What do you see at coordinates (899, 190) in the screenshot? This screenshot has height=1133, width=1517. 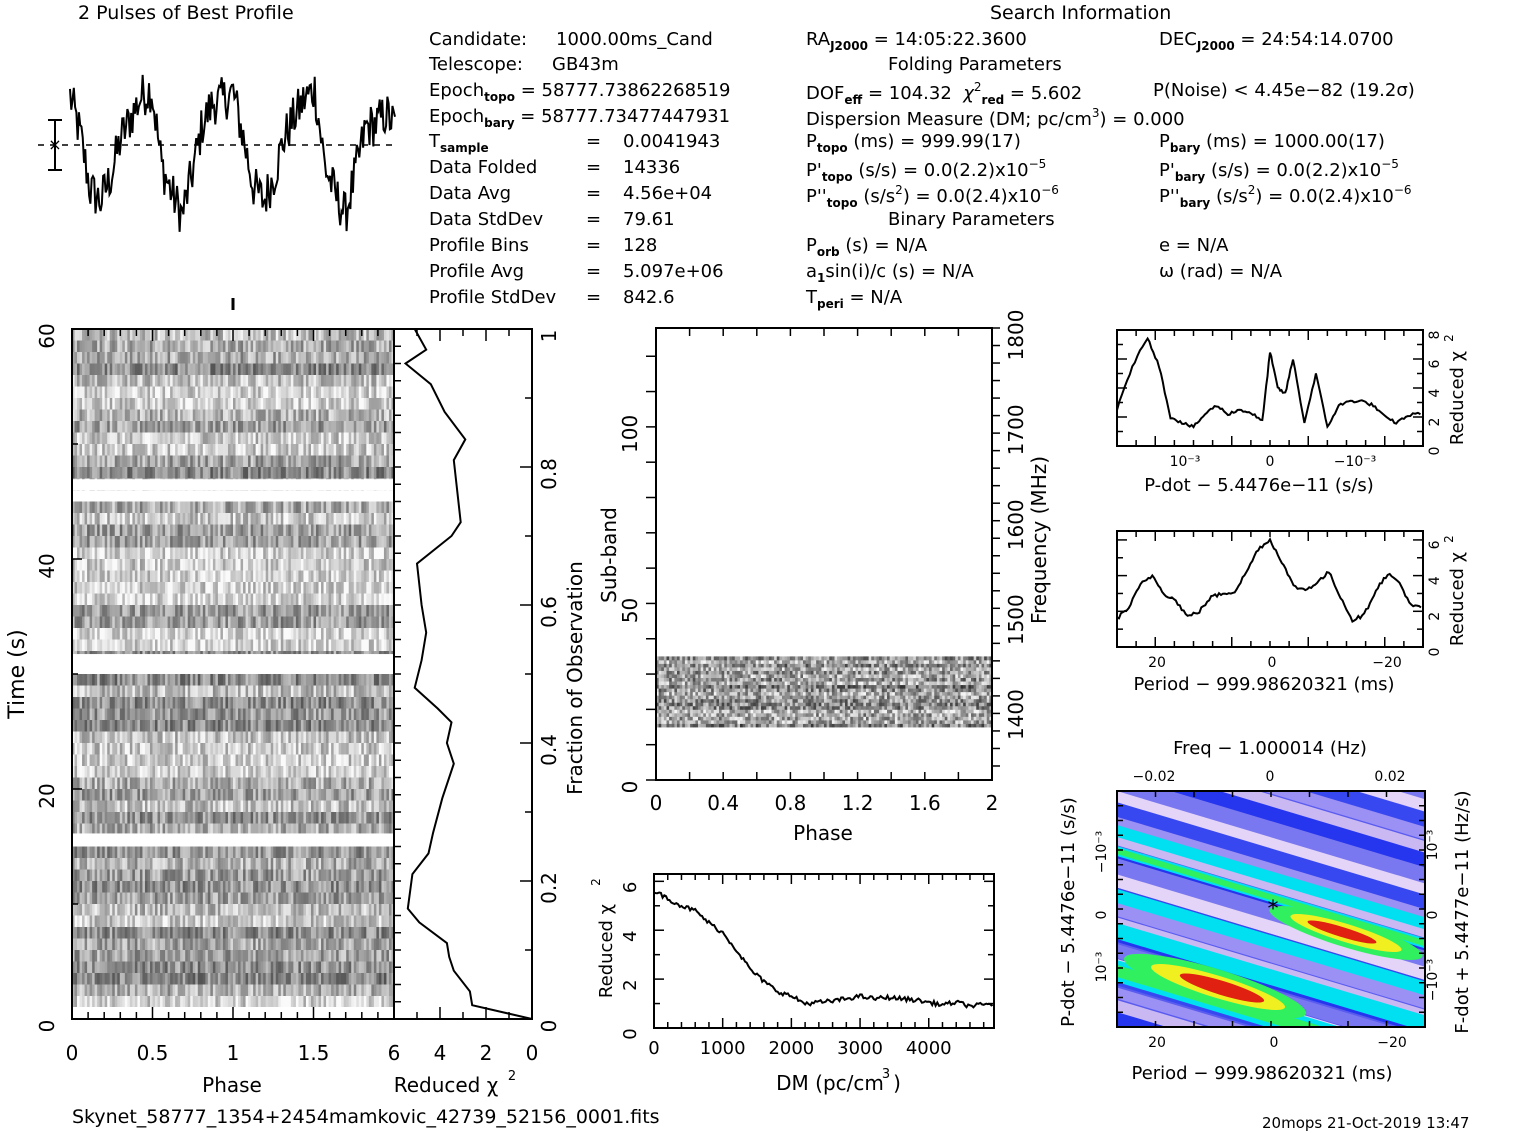 I see `pdd-topo-sup: 2` at bounding box center [899, 190].